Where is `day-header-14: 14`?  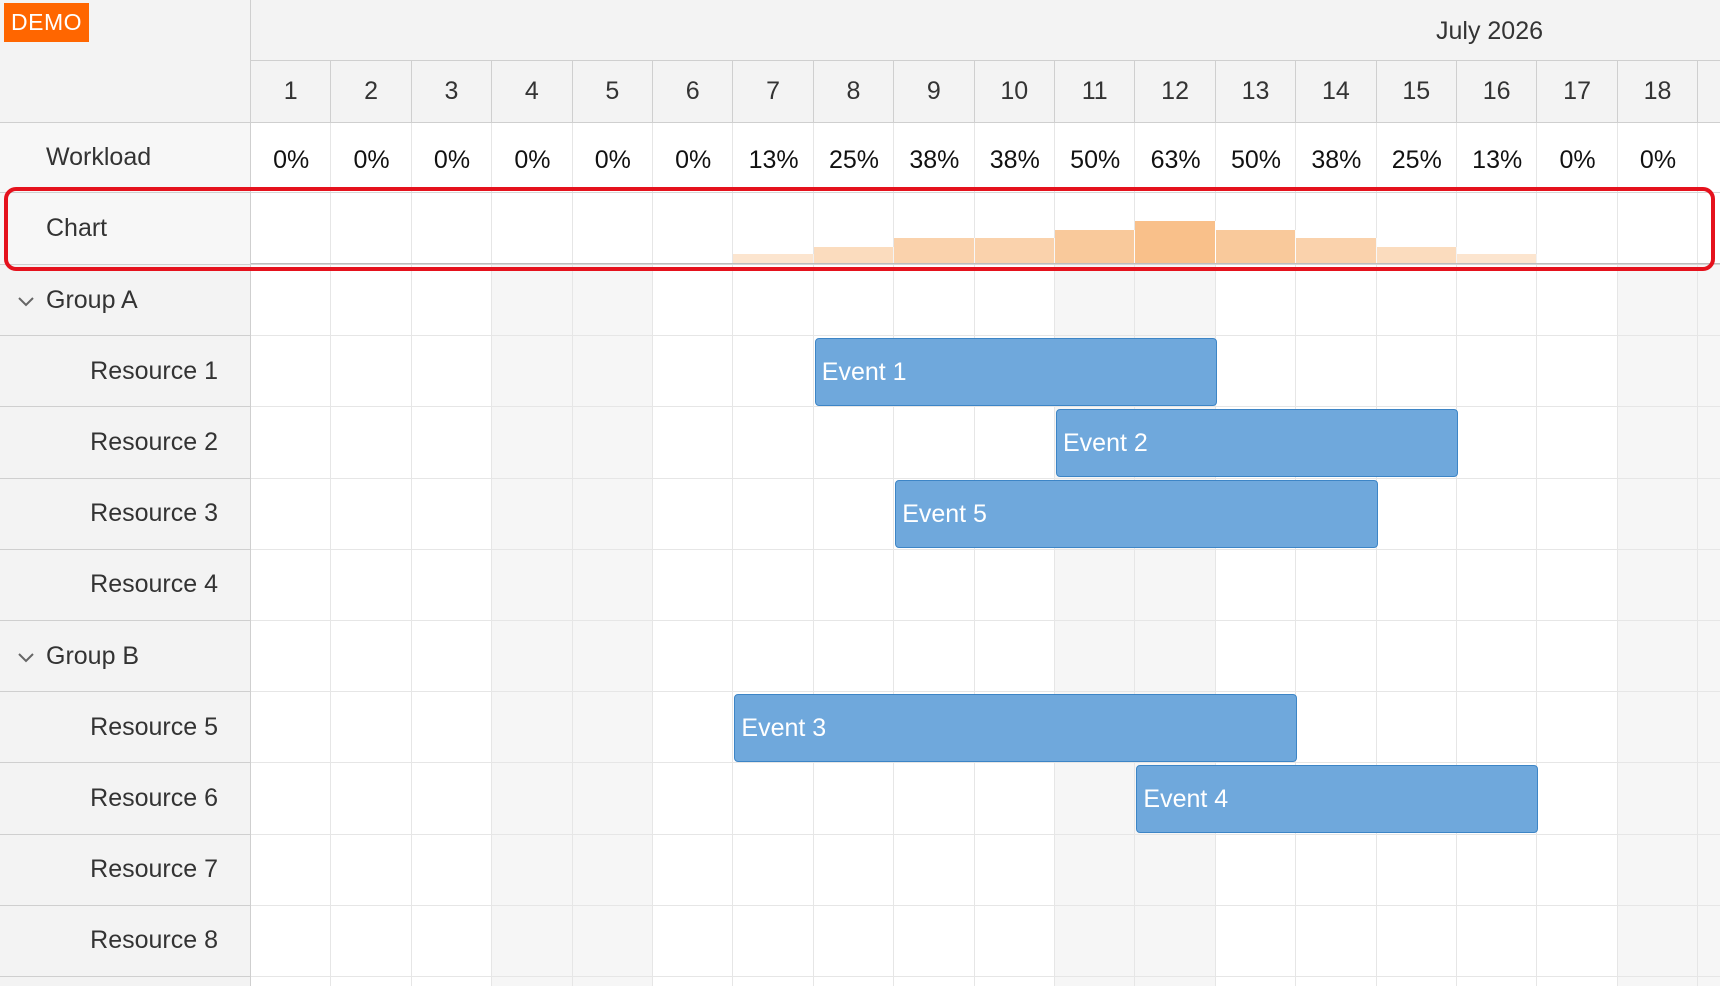
day-header-14: 14 is located at coordinates (1336, 91).